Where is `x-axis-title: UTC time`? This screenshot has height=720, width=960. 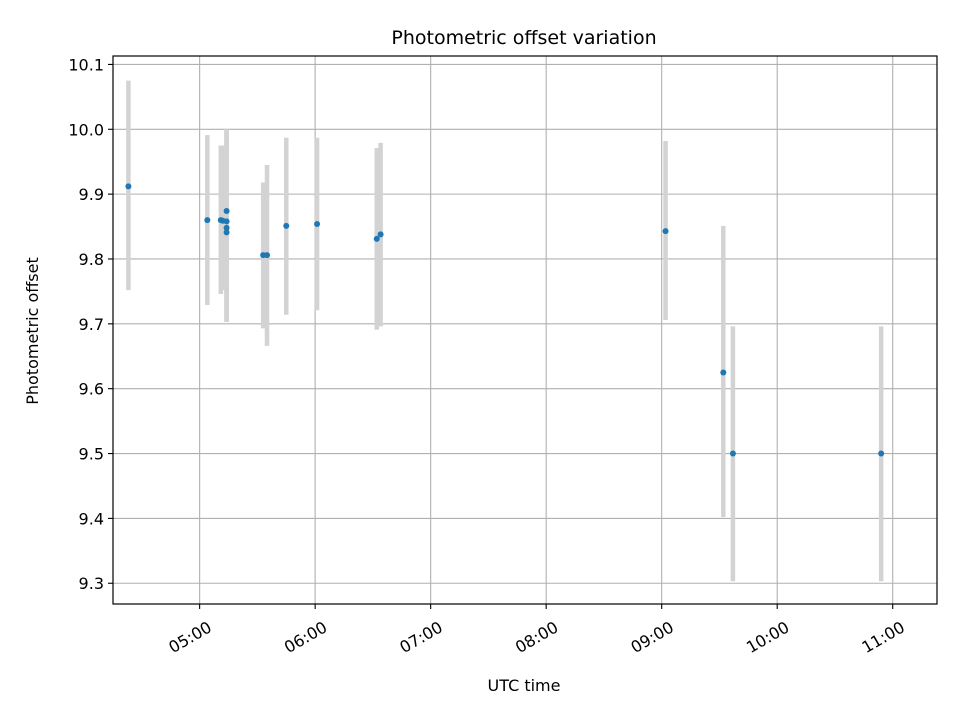
x-axis-title: UTC time is located at coordinates (524, 685).